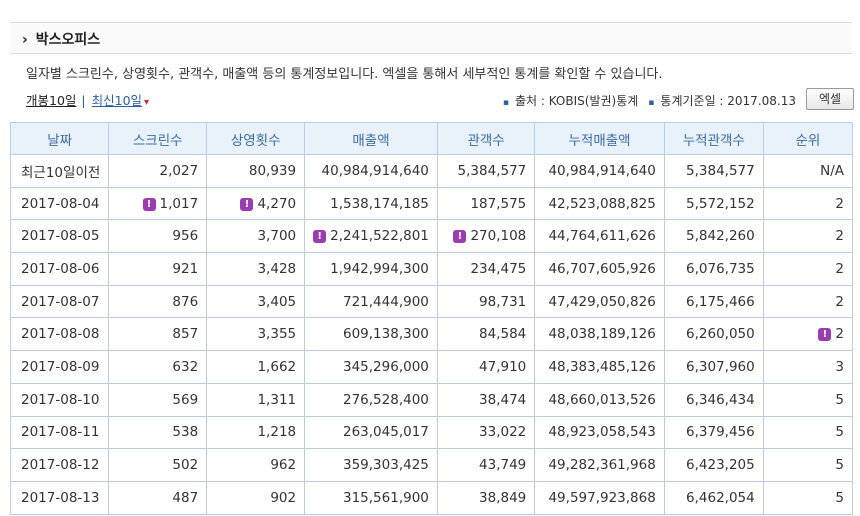  What do you see at coordinates (158, 367) in the screenshot?
I see `table-cell: 632` at bounding box center [158, 367].